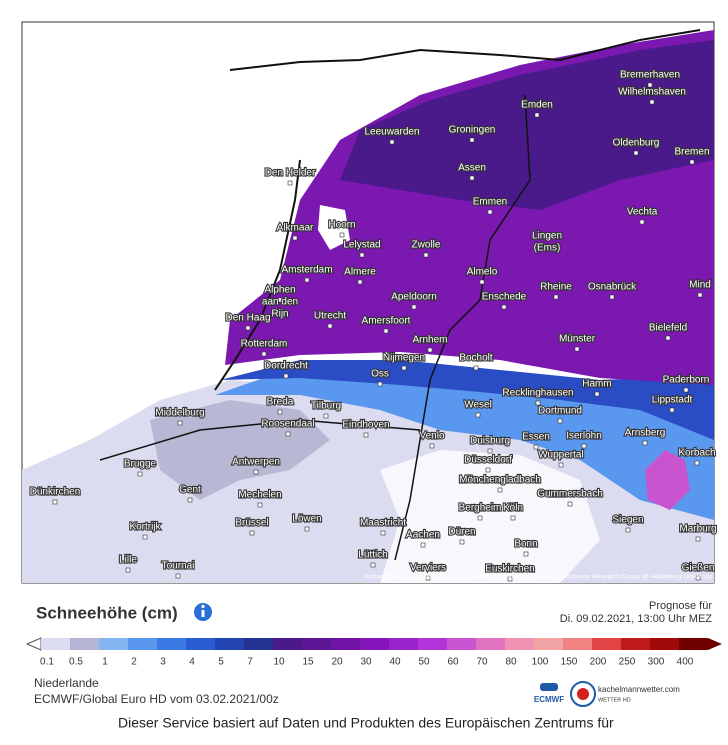 The width and height of the screenshot is (728, 745). What do you see at coordinates (478, 405) in the screenshot?
I see `city-label: Wesel` at bounding box center [478, 405].